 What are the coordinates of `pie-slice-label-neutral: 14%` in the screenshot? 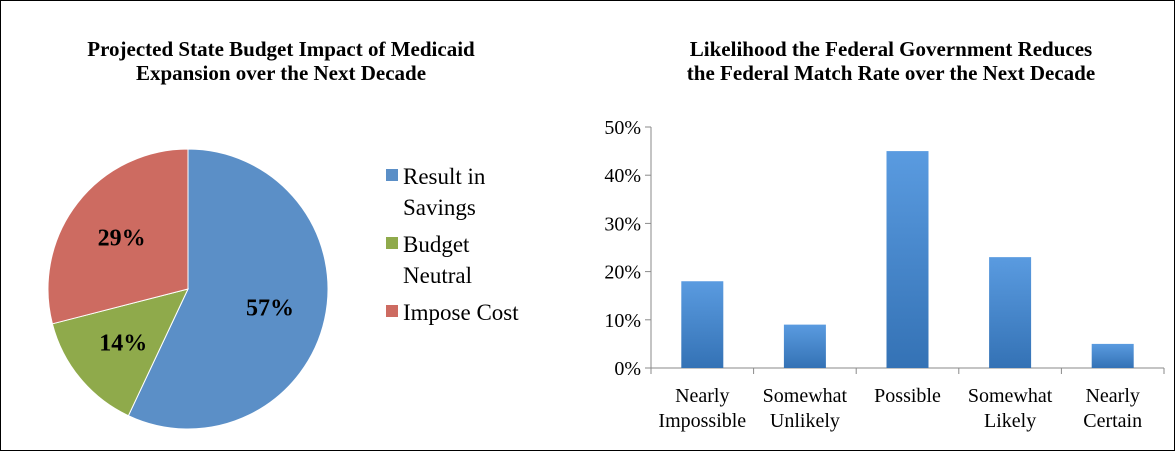 It's located at (123, 344).